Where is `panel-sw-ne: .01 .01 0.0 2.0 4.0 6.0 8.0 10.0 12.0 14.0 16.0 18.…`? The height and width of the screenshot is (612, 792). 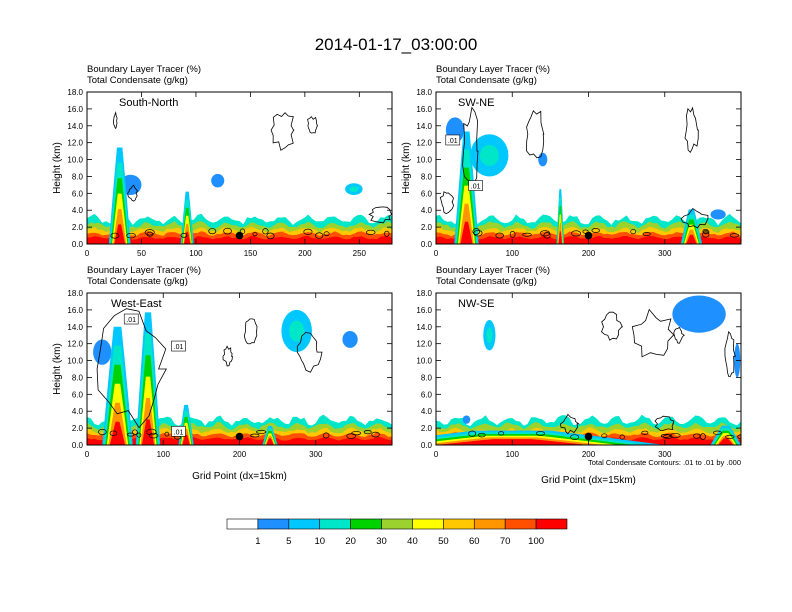 panel-sw-ne: .01 .01 0.0 2.0 4.0 6.0 8.0 10.0 12.0 14.0 16.0 18.… is located at coordinates (571, 161).